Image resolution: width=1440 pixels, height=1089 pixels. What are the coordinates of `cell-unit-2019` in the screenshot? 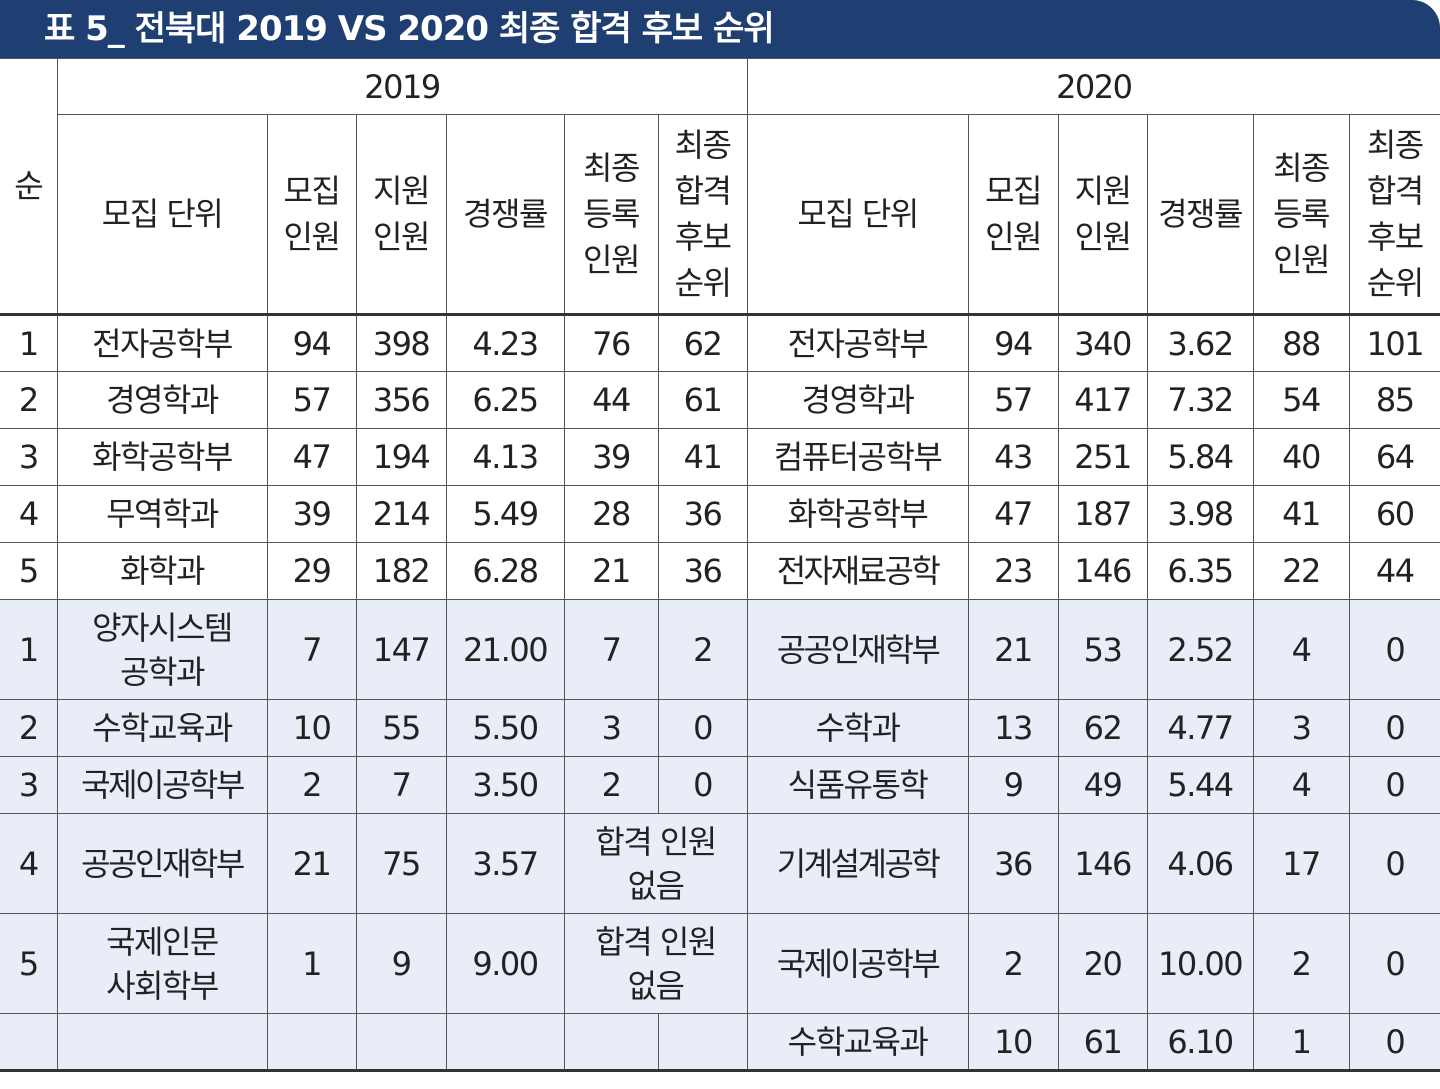 It's located at (162, 1042).